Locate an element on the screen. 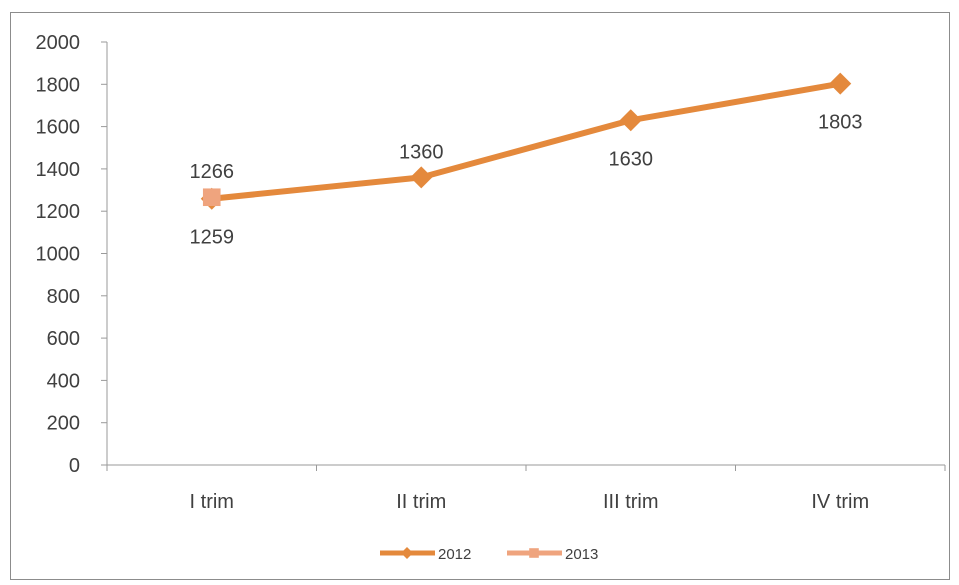  y-tick-label: 1200 is located at coordinates (58, 212).